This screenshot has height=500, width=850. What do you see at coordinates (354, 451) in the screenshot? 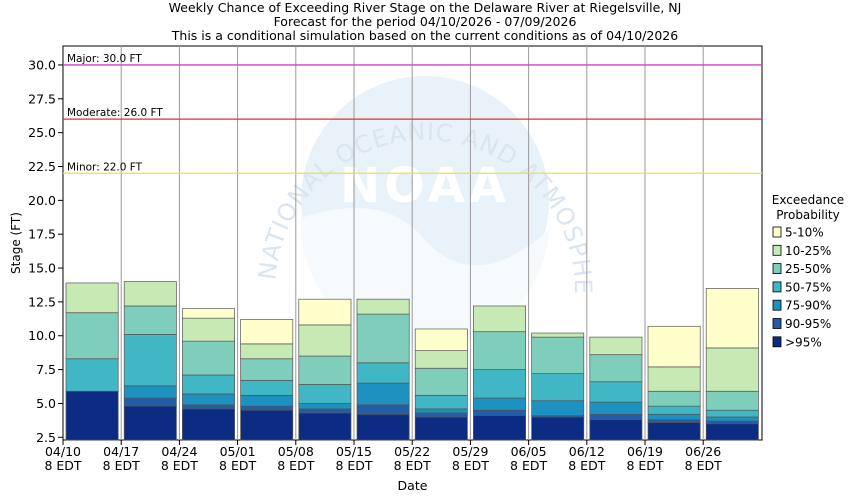
I see `x-tick-label: 05/15` at bounding box center [354, 451].